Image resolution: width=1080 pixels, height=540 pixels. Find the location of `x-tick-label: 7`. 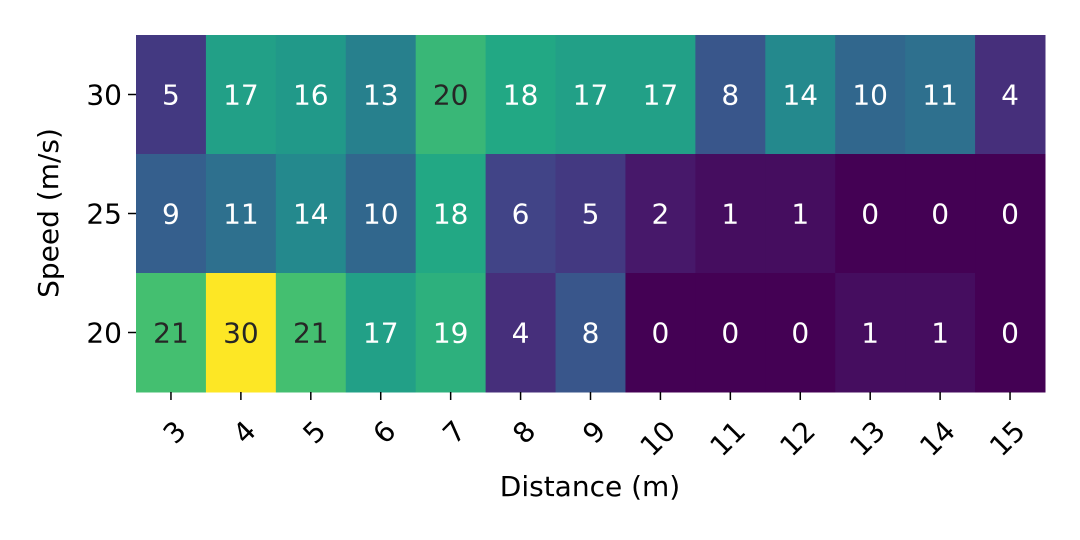

x-tick-label: 7 is located at coordinates (454, 432).